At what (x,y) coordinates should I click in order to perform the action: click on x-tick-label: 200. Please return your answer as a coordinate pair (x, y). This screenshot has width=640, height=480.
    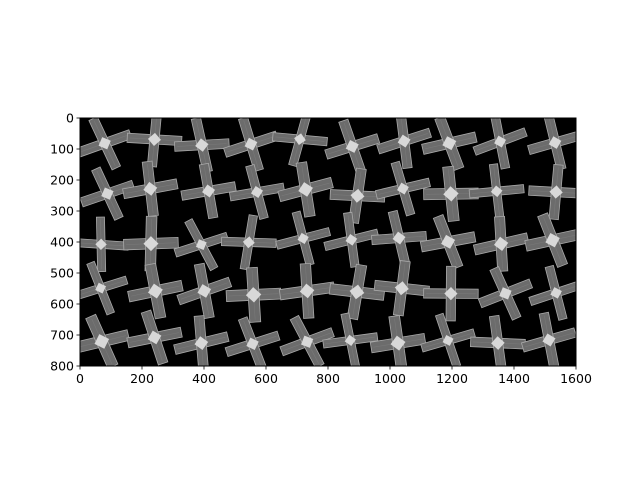
    Looking at the image, I should click on (142, 378).